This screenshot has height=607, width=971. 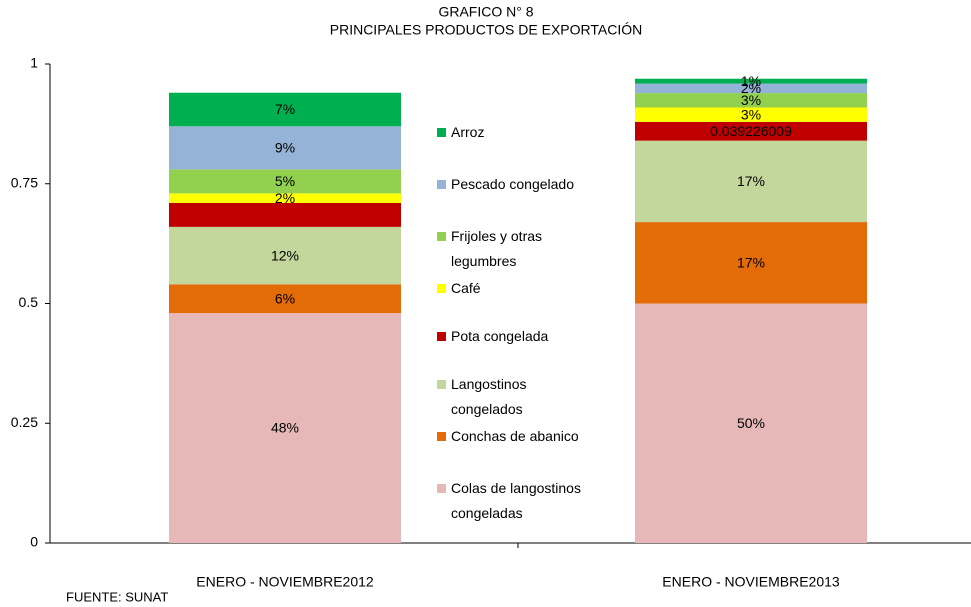 I want to click on legend-label: Arroz, so click(x=468, y=132).